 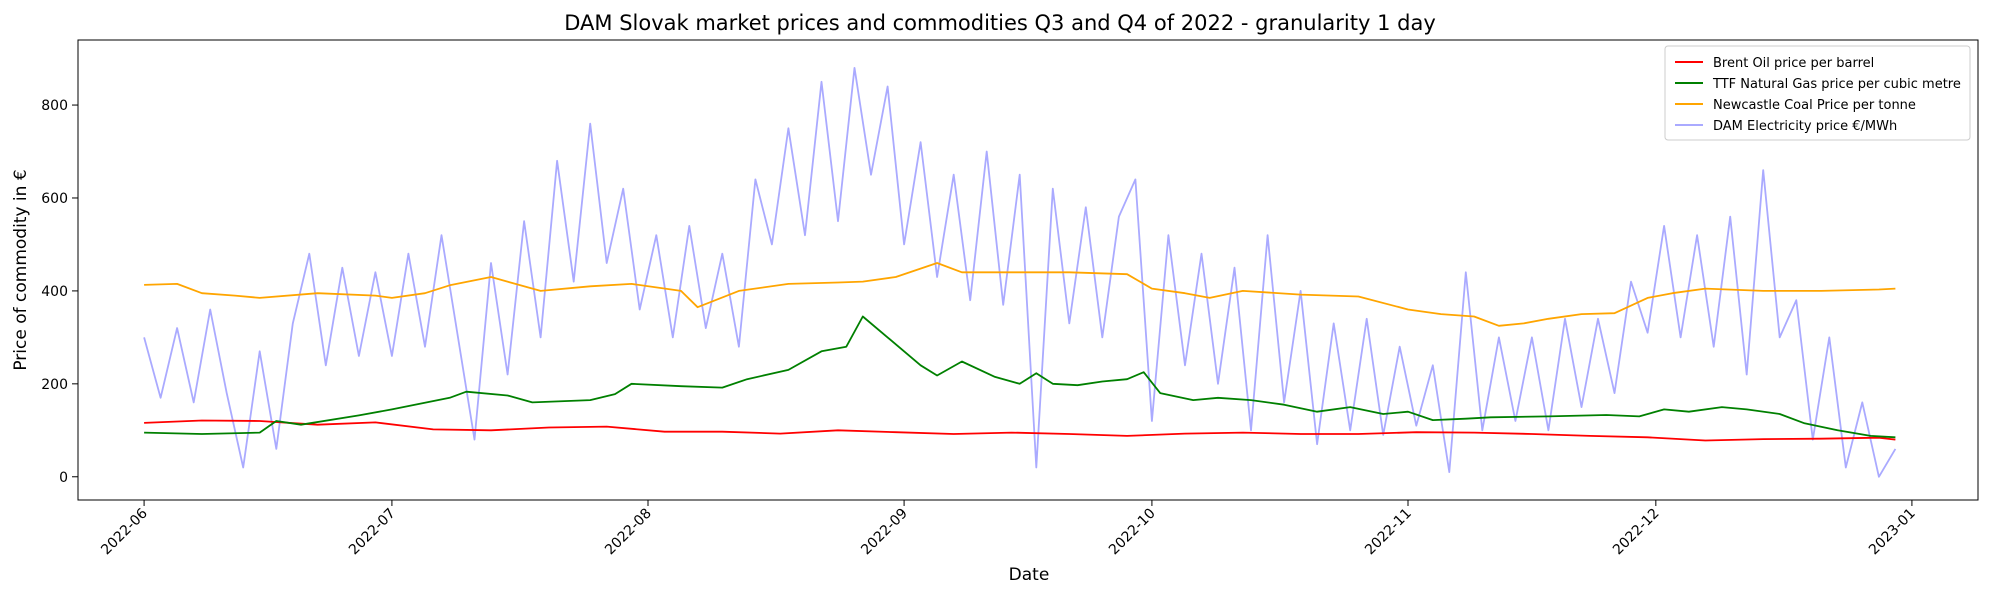 What do you see at coordinates (54, 199) in the screenshot?
I see `y-tick-label: 600` at bounding box center [54, 199].